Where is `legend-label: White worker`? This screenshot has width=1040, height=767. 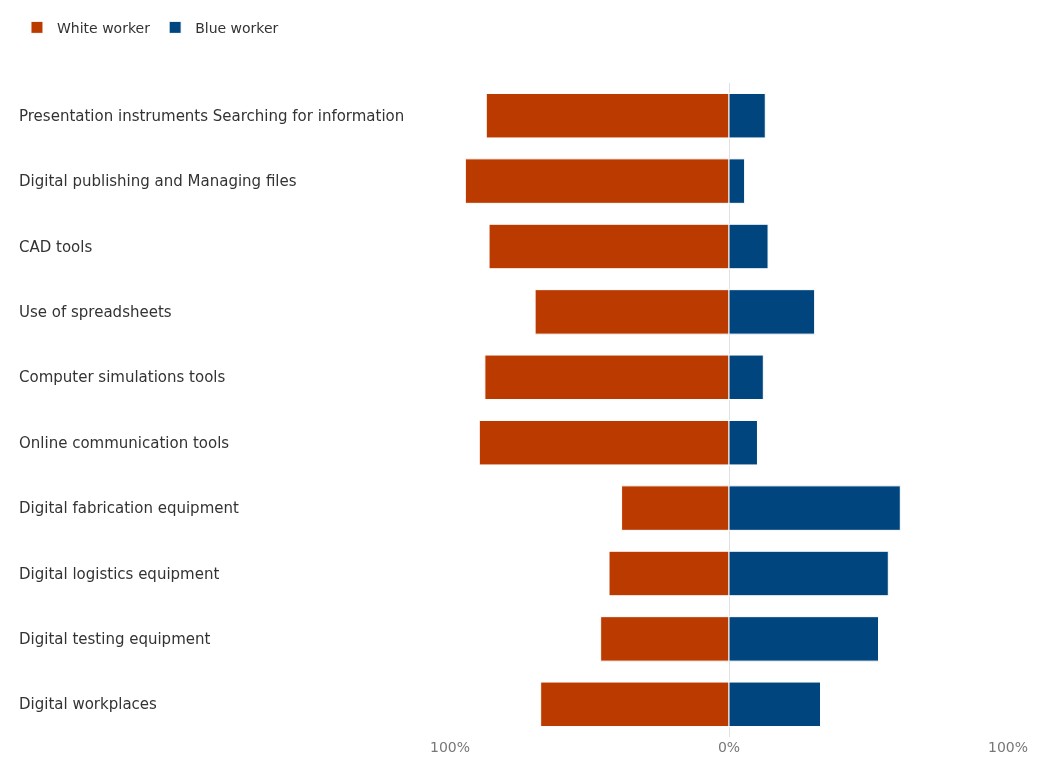 legend-label: White worker is located at coordinates (103, 27).